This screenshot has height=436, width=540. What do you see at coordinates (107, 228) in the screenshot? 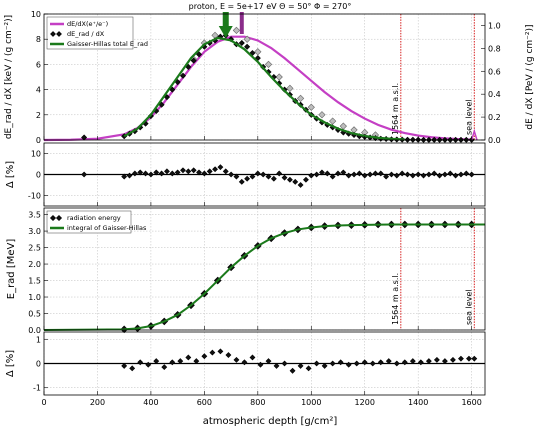
I see `legend-label-integral: integral of Gaisser-Hillas` at bounding box center [107, 228].